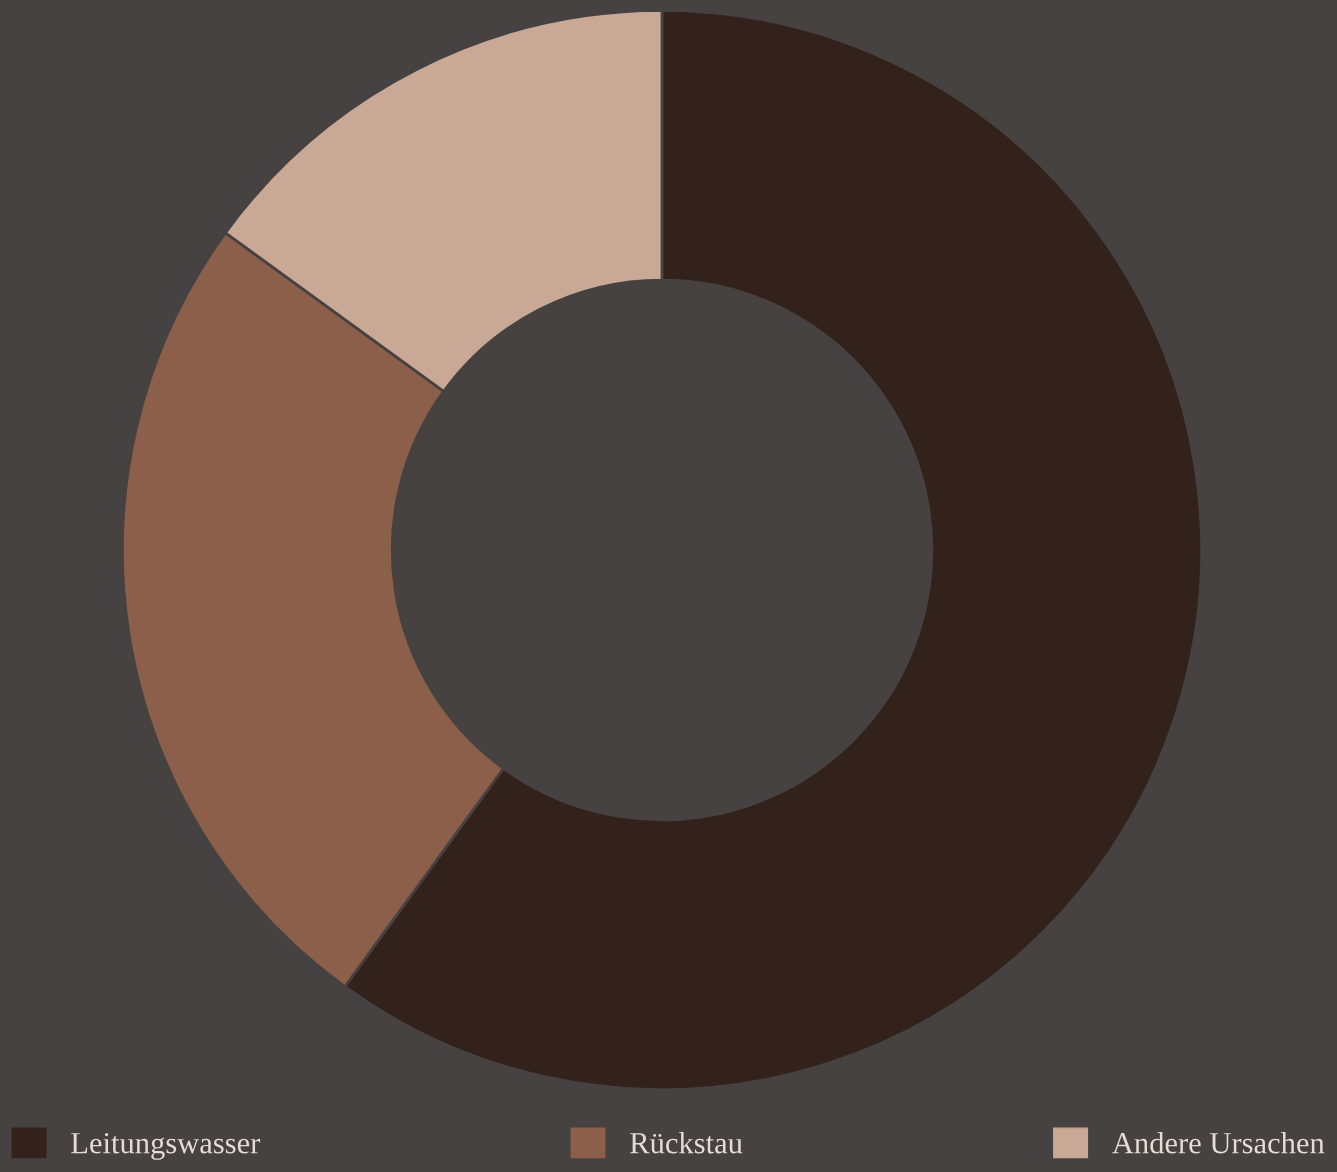 The image size is (1337, 1172). Describe the element at coordinates (166, 1146) in the screenshot. I see `legend-label: Leitungswasser` at that location.